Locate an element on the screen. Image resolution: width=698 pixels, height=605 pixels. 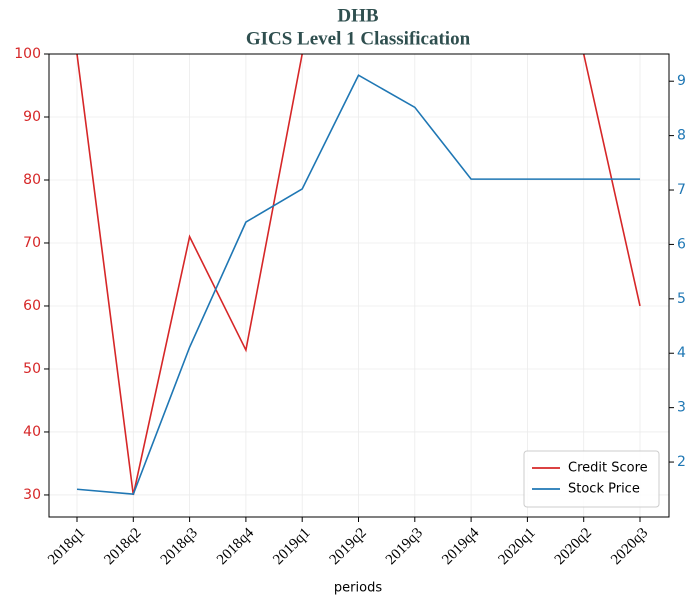
legend-box is located at coordinates (591, 479).